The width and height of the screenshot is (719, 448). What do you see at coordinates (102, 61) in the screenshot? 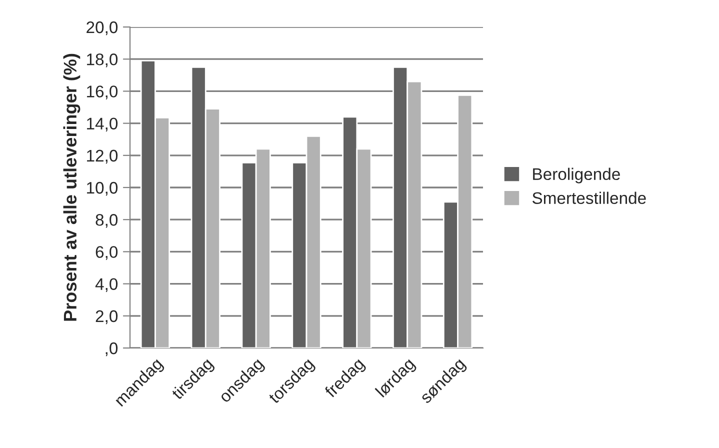
I see `y-tick-label: 18,0` at bounding box center [102, 61].